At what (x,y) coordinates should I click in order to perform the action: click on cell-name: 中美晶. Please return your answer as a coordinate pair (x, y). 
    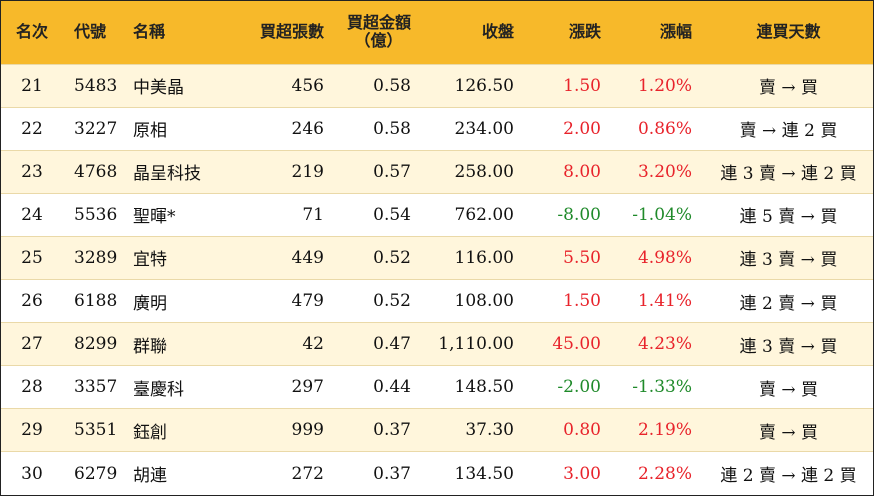
    Looking at the image, I should click on (158, 88).